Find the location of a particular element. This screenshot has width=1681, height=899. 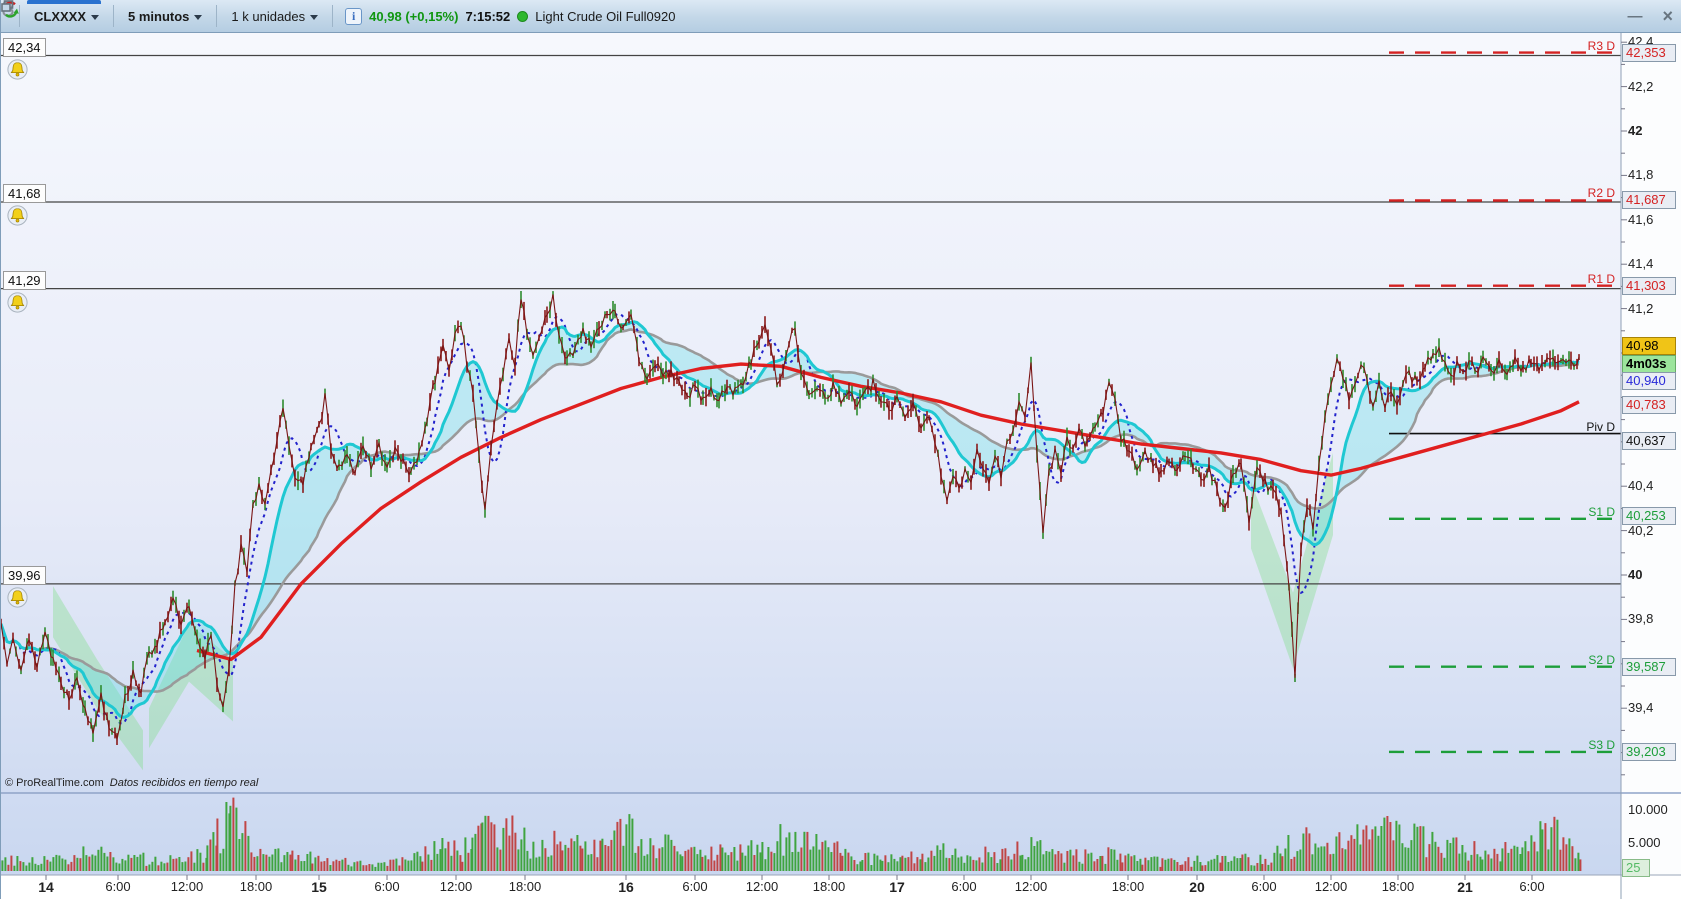

symbol-label: CLXXXX is located at coordinates (60, 16).